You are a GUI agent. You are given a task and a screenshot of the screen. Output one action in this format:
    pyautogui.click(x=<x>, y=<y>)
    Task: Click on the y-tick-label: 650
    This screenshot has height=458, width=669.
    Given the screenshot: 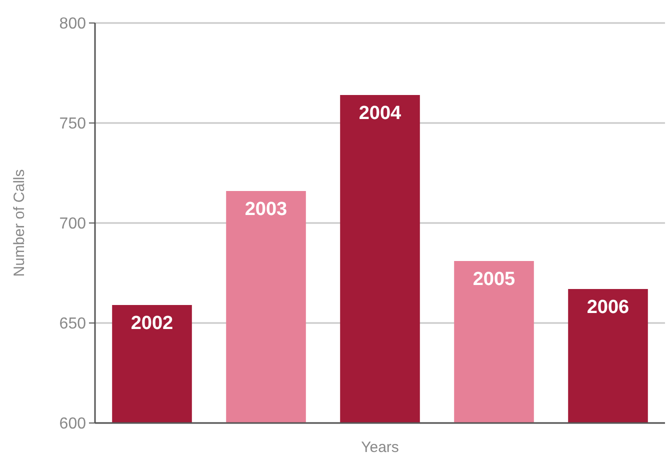 What is the action you would take?
    pyautogui.click(x=72, y=324)
    